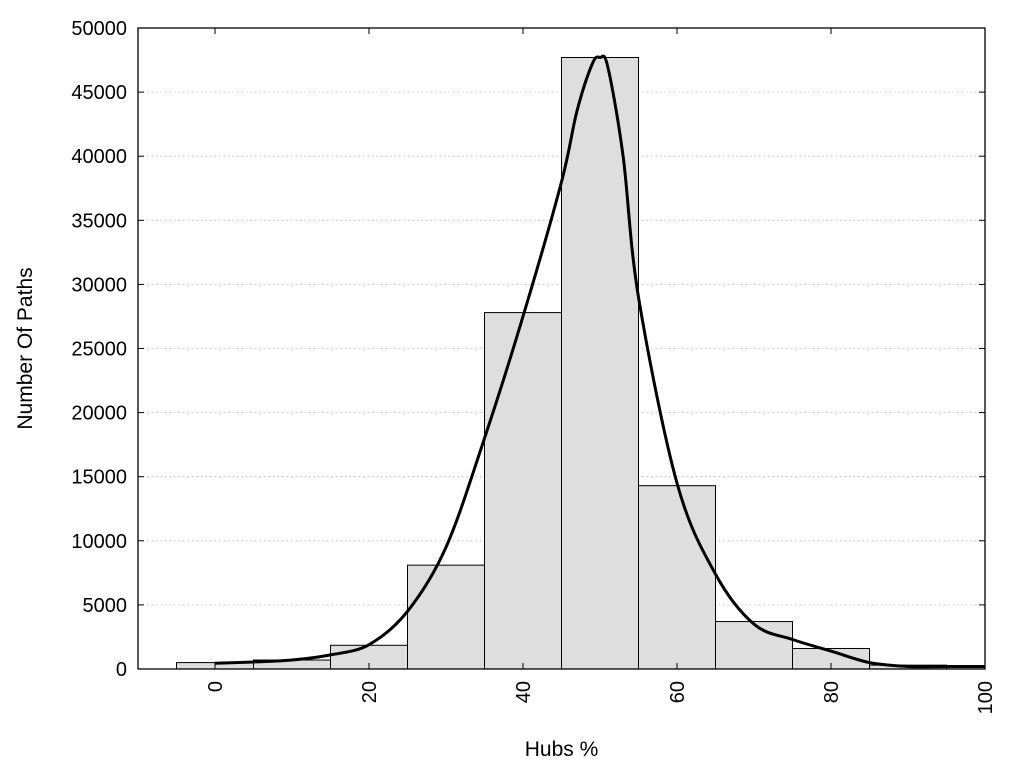 The width and height of the screenshot is (1024, 768). What do you see at coordinates (678, 692) in the screenshot?
I see `x-tick-label: 60` at bounding box center [678, 692].